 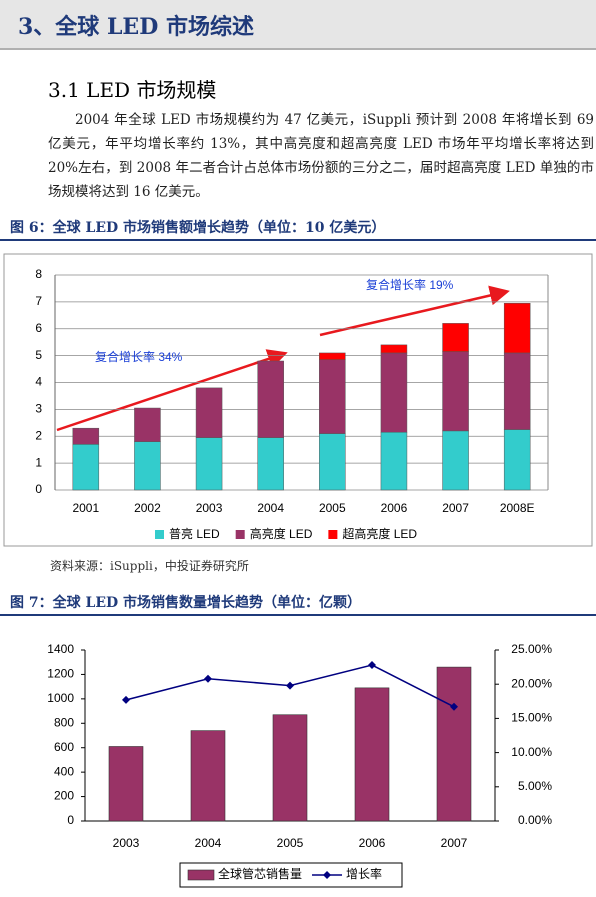 I want to click on legend-label: 普亮 LED, so click(x=194, y=533).